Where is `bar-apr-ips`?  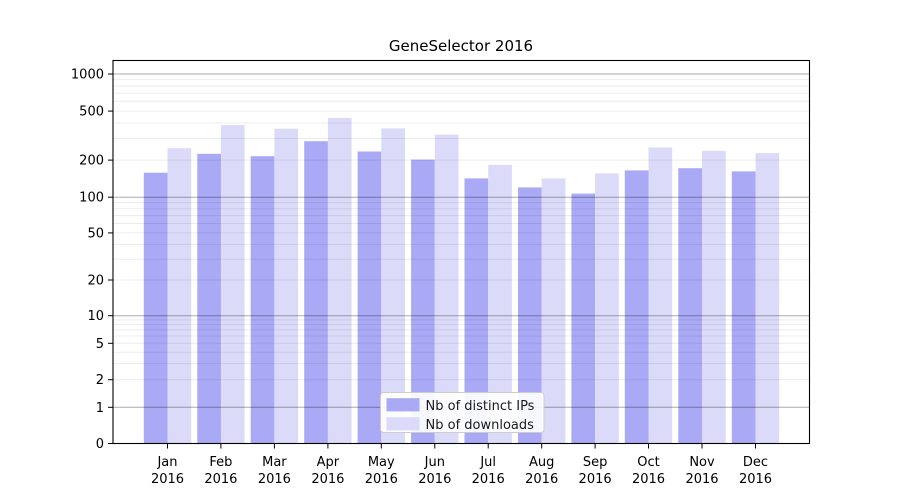
bar-apr-ips is located at coordinates (316, 292).